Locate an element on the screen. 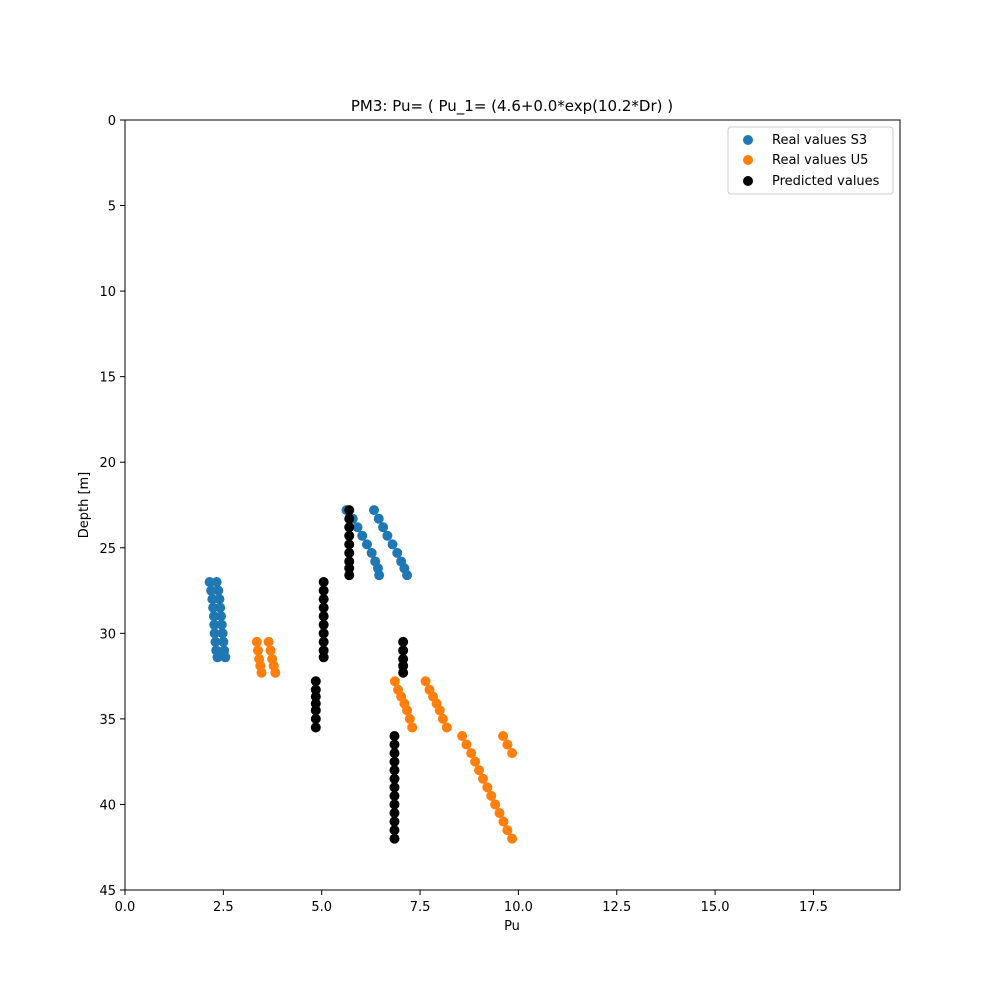 Image resolution: width=1000 pixels, height=1000 pixels. y-tick-label: 0 is located at coordinates (112, 121).